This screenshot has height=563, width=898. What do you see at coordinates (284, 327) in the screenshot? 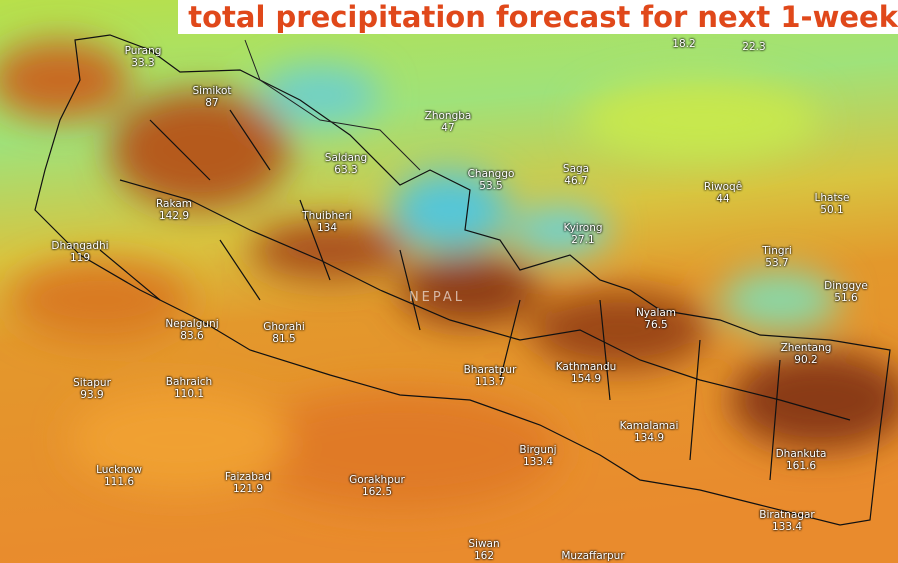
I see `place-name: Ghorahi` at bounding box center [284, 327].